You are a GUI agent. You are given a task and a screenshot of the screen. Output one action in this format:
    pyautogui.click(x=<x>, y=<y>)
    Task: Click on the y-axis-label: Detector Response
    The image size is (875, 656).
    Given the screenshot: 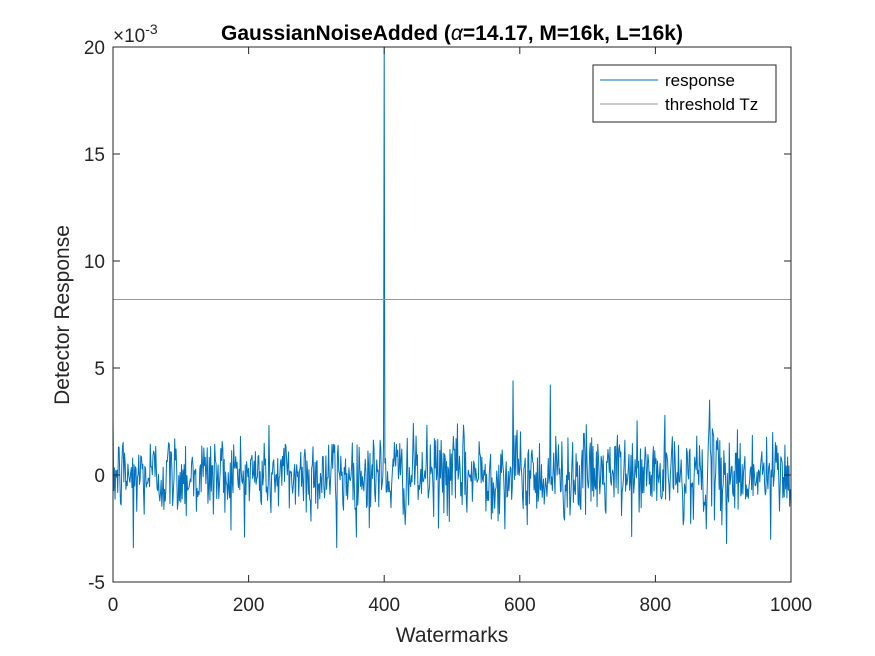 What is the action you would take?
    pyautogui.click(x=62, y=315)
    